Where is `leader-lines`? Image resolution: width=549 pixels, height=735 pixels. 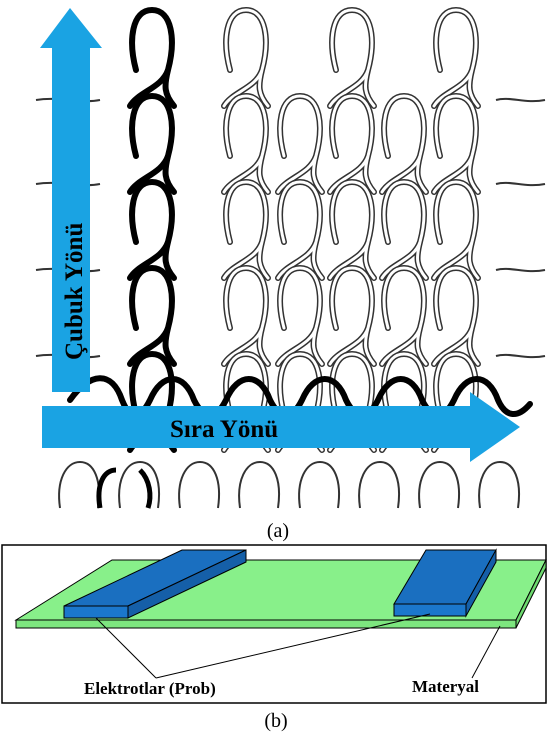 leader-lines is located at coordinates (298, 646).